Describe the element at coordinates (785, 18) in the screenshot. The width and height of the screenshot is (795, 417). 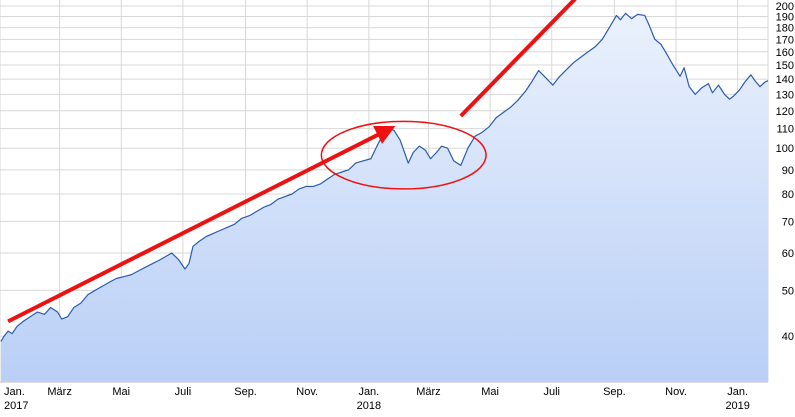
I see `y-tick-label: 190` at that location.